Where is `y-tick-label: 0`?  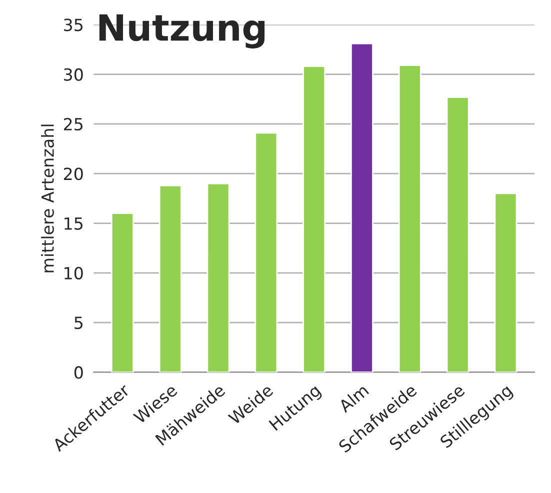 y-tick-label: 0 is located at coordinates (78, 372).